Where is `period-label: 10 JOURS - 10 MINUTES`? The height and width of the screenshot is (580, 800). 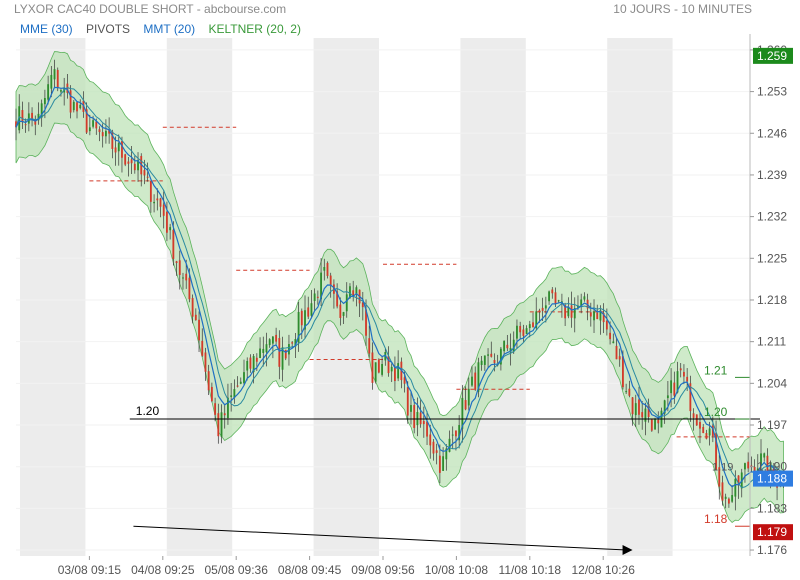
period-label: 10 JOURS - 10 MINUTES is located at coordinates (682, 9).